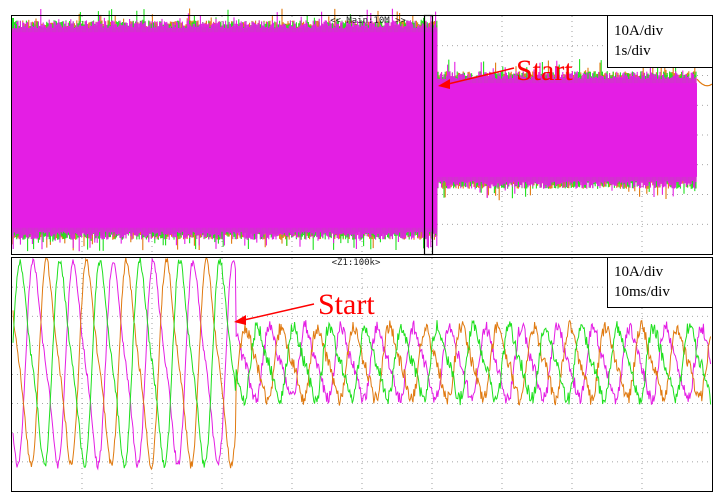  Describe the element at coordinates (544, 70) in the screenshot. I see `top-start-label: Start` at that location.